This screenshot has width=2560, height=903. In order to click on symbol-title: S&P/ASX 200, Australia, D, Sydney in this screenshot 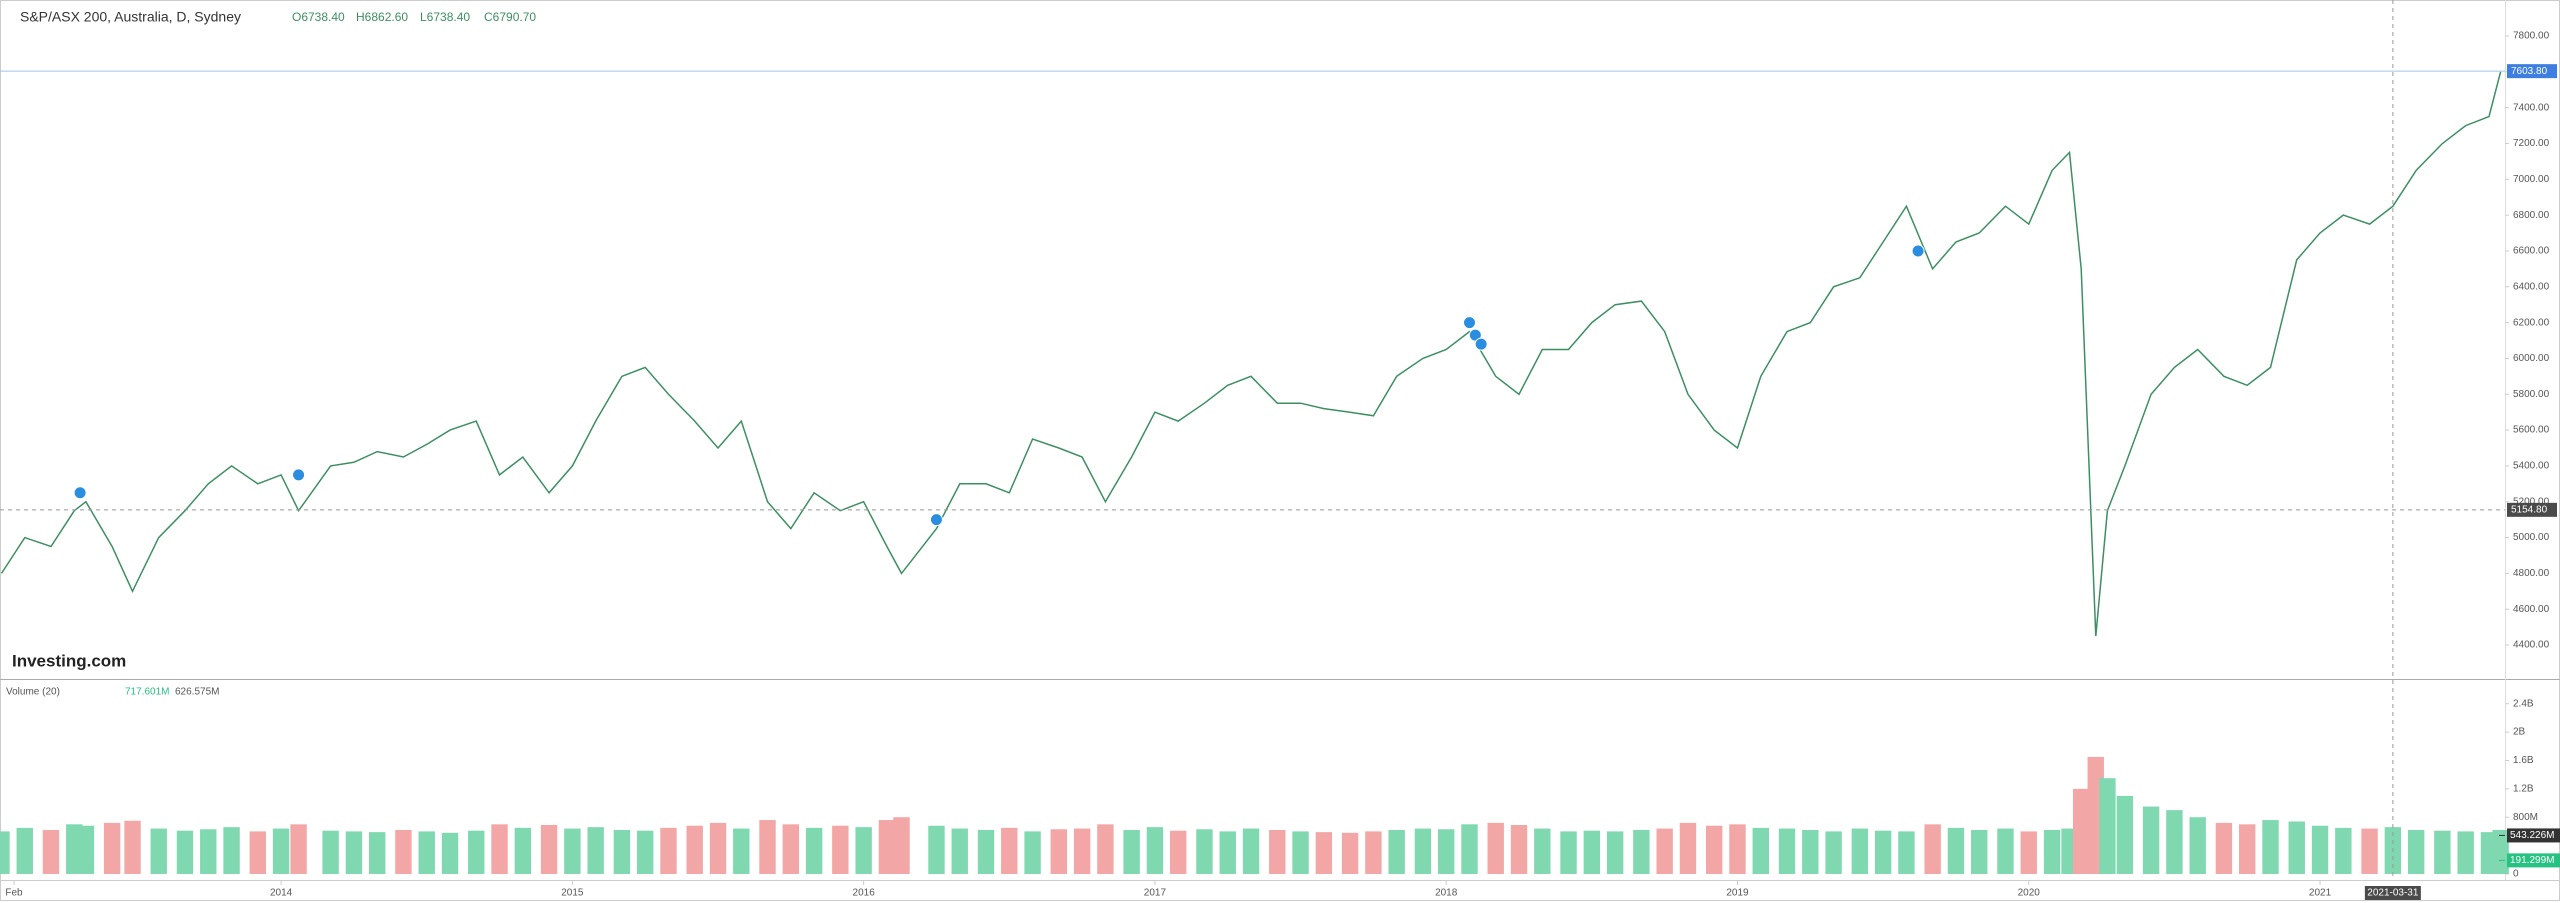, I will do `click(130, 17)`.